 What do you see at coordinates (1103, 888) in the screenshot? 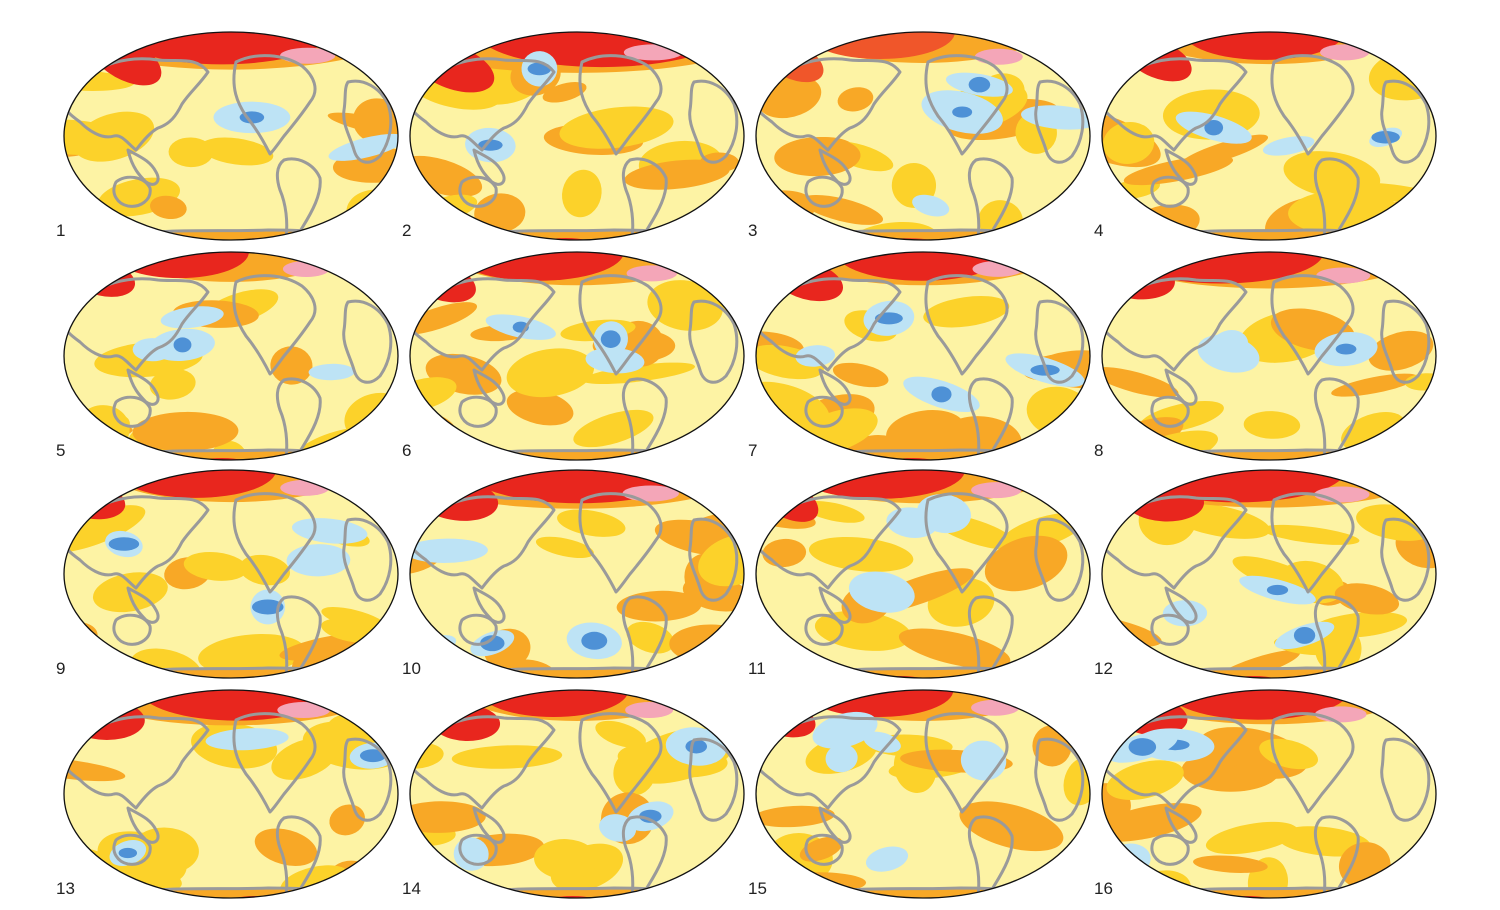
I see `panel-number-label: 16` at bounding box center [1103, 888].